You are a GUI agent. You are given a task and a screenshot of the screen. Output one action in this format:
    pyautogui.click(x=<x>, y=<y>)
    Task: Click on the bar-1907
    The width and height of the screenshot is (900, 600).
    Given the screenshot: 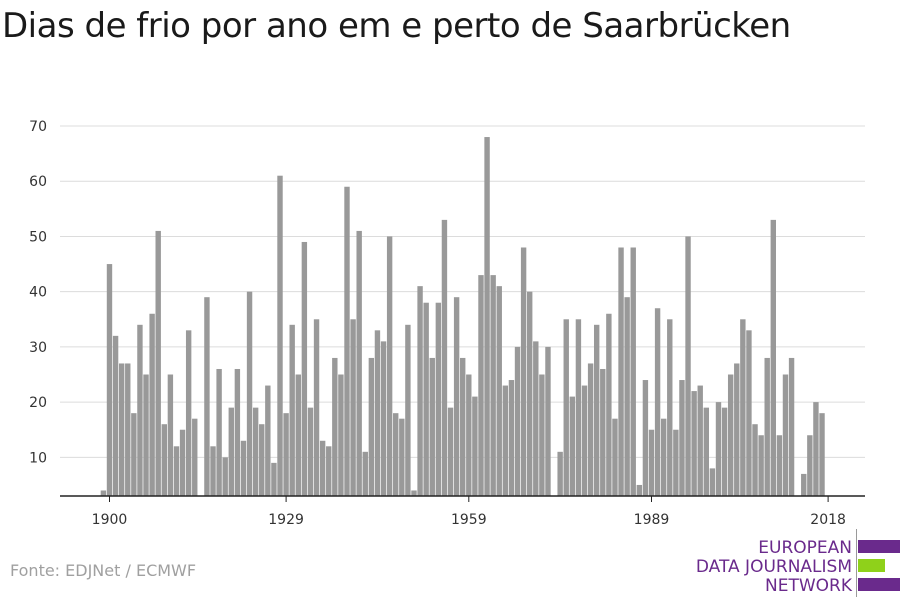 What is the action you would take?
    pyautogui.click(x=152, y=404)
    